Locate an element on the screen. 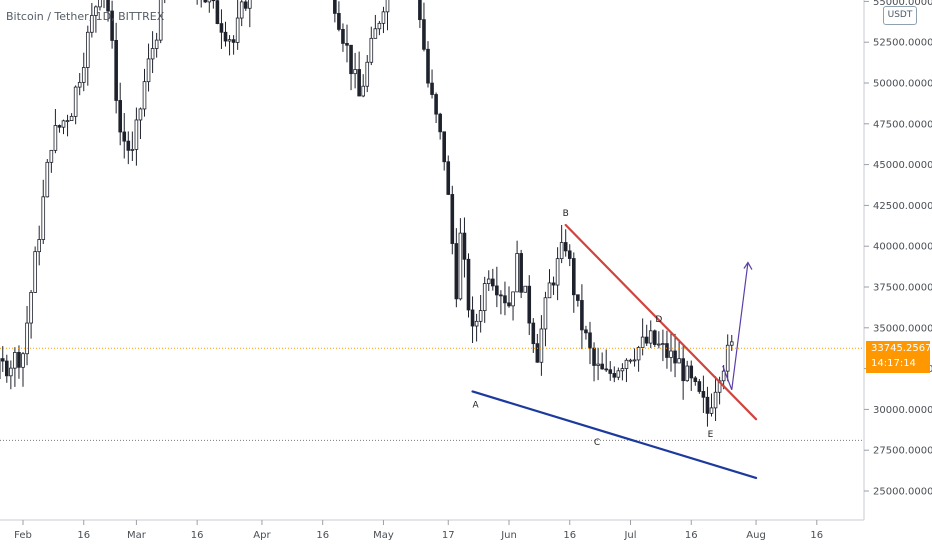 Image resolution: width=932 pixels, height=550 pixels. time-tick-label: 16 is located at coordinates (322, 535).